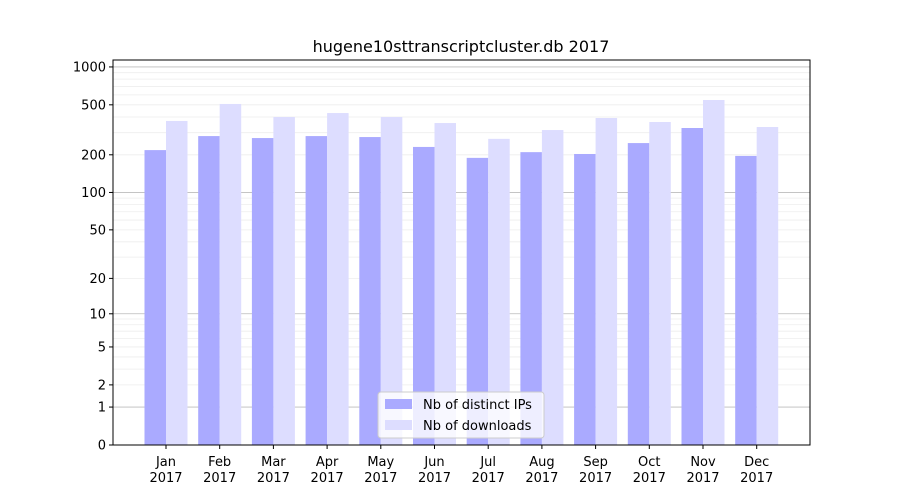 The width and height of the screenshot is (900, 504). What do you see at coordinates (102, 385) in the screenshot?
I see `y-tick-label: 2` at bounding box center [102, 385].